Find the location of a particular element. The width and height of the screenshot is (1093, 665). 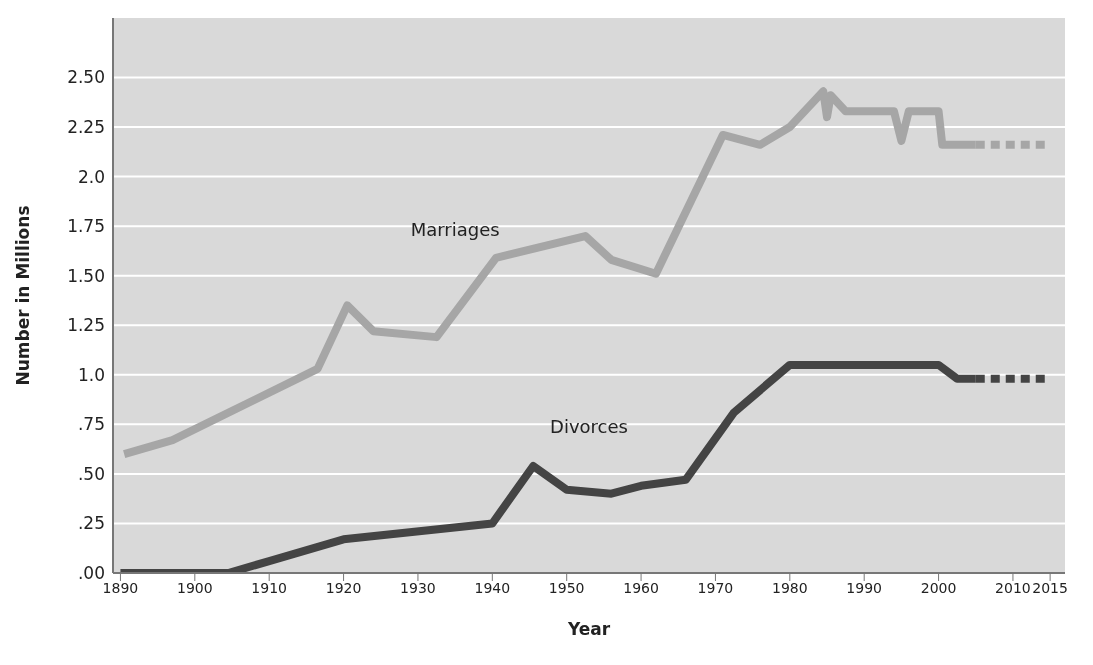

x-tick-label: 1970 is located at coordinates (715, 587).